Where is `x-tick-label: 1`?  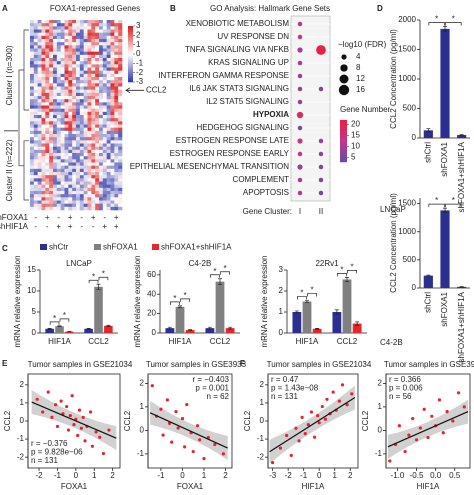
x-tick-label: 1 is located at coordinates (94, 475).